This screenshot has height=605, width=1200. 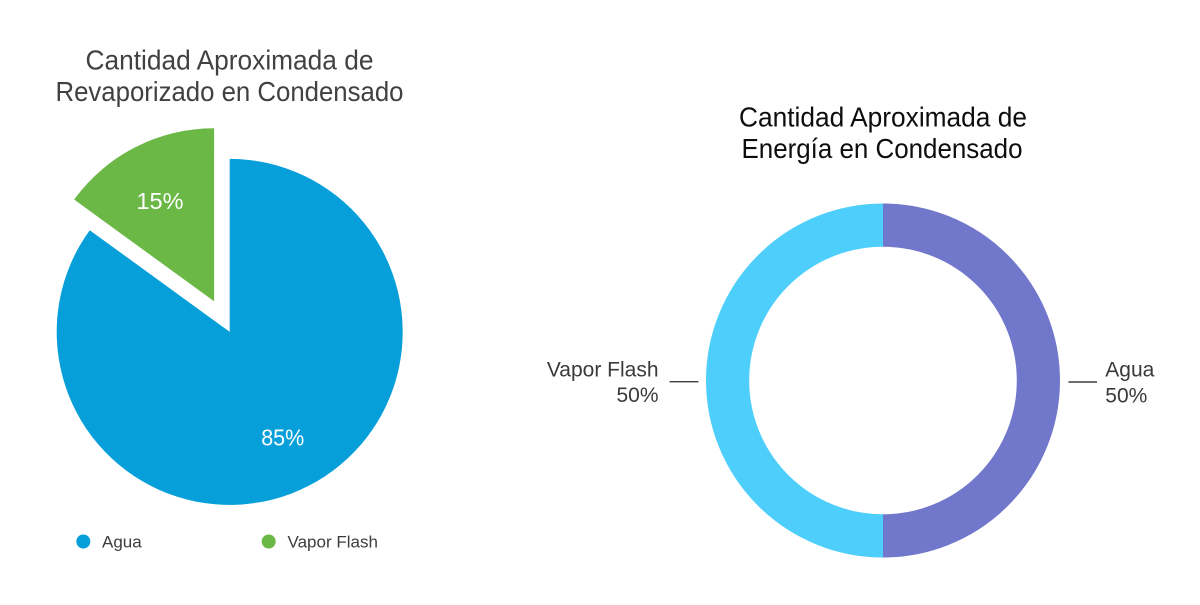 I want to click on svg-text: 85%, so click(x=282, y=437).